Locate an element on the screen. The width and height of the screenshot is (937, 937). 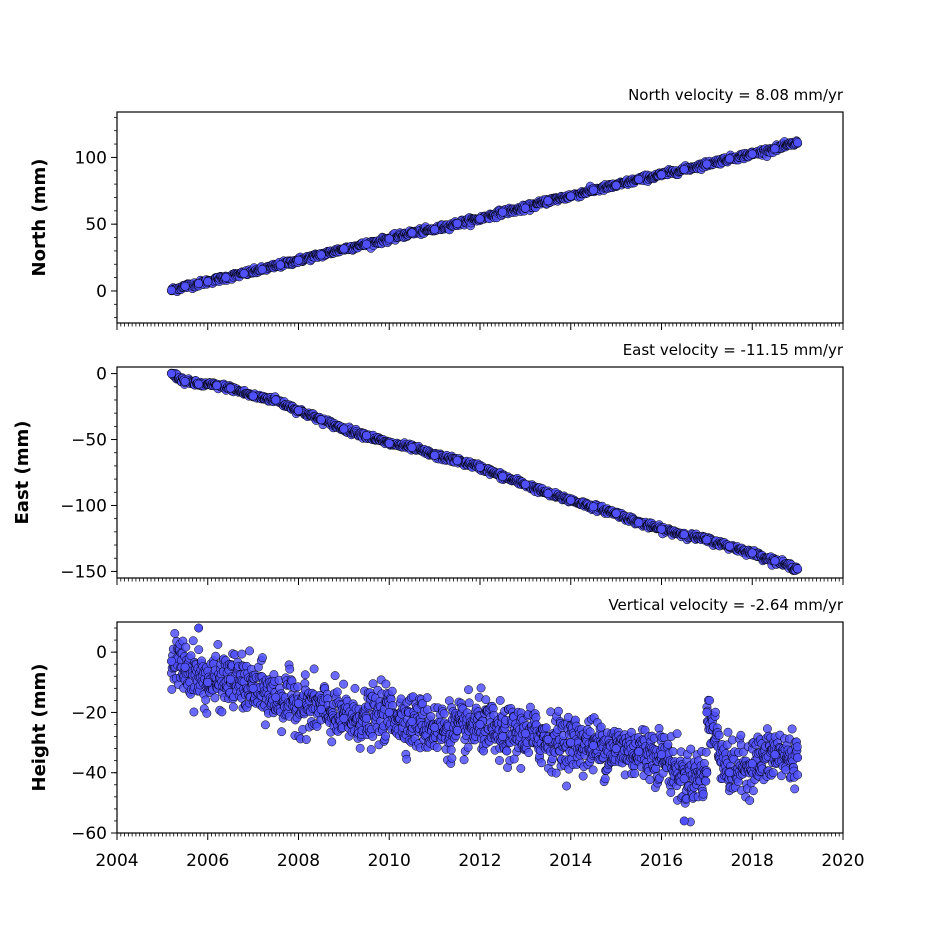
panel-title: East velocity = -11.15 mm/yr is located at coordinates (733, 350).